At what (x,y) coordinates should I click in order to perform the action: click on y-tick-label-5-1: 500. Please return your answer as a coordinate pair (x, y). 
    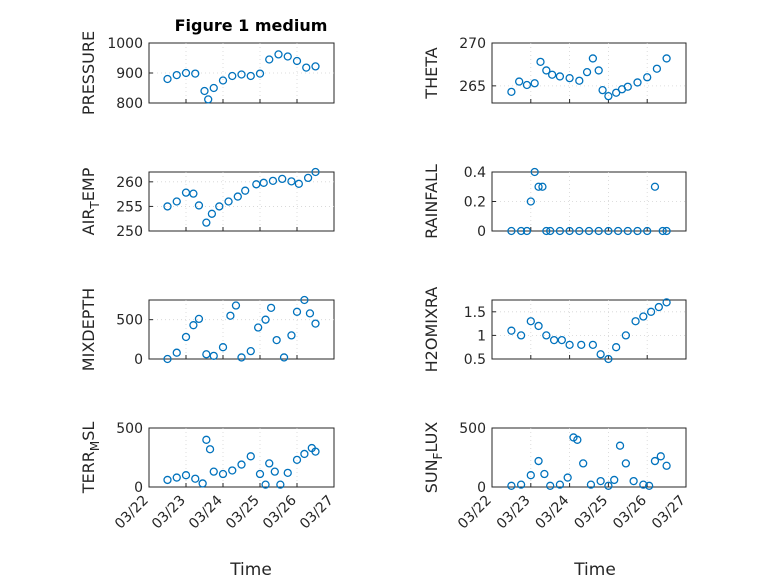
    Looking at the image, I should click on (129, 321).